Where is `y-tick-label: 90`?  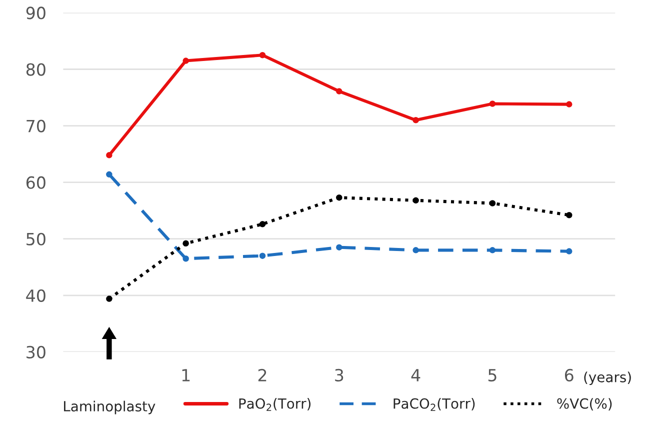
y-tick-label: 90 is located at coordinates (36, 13).